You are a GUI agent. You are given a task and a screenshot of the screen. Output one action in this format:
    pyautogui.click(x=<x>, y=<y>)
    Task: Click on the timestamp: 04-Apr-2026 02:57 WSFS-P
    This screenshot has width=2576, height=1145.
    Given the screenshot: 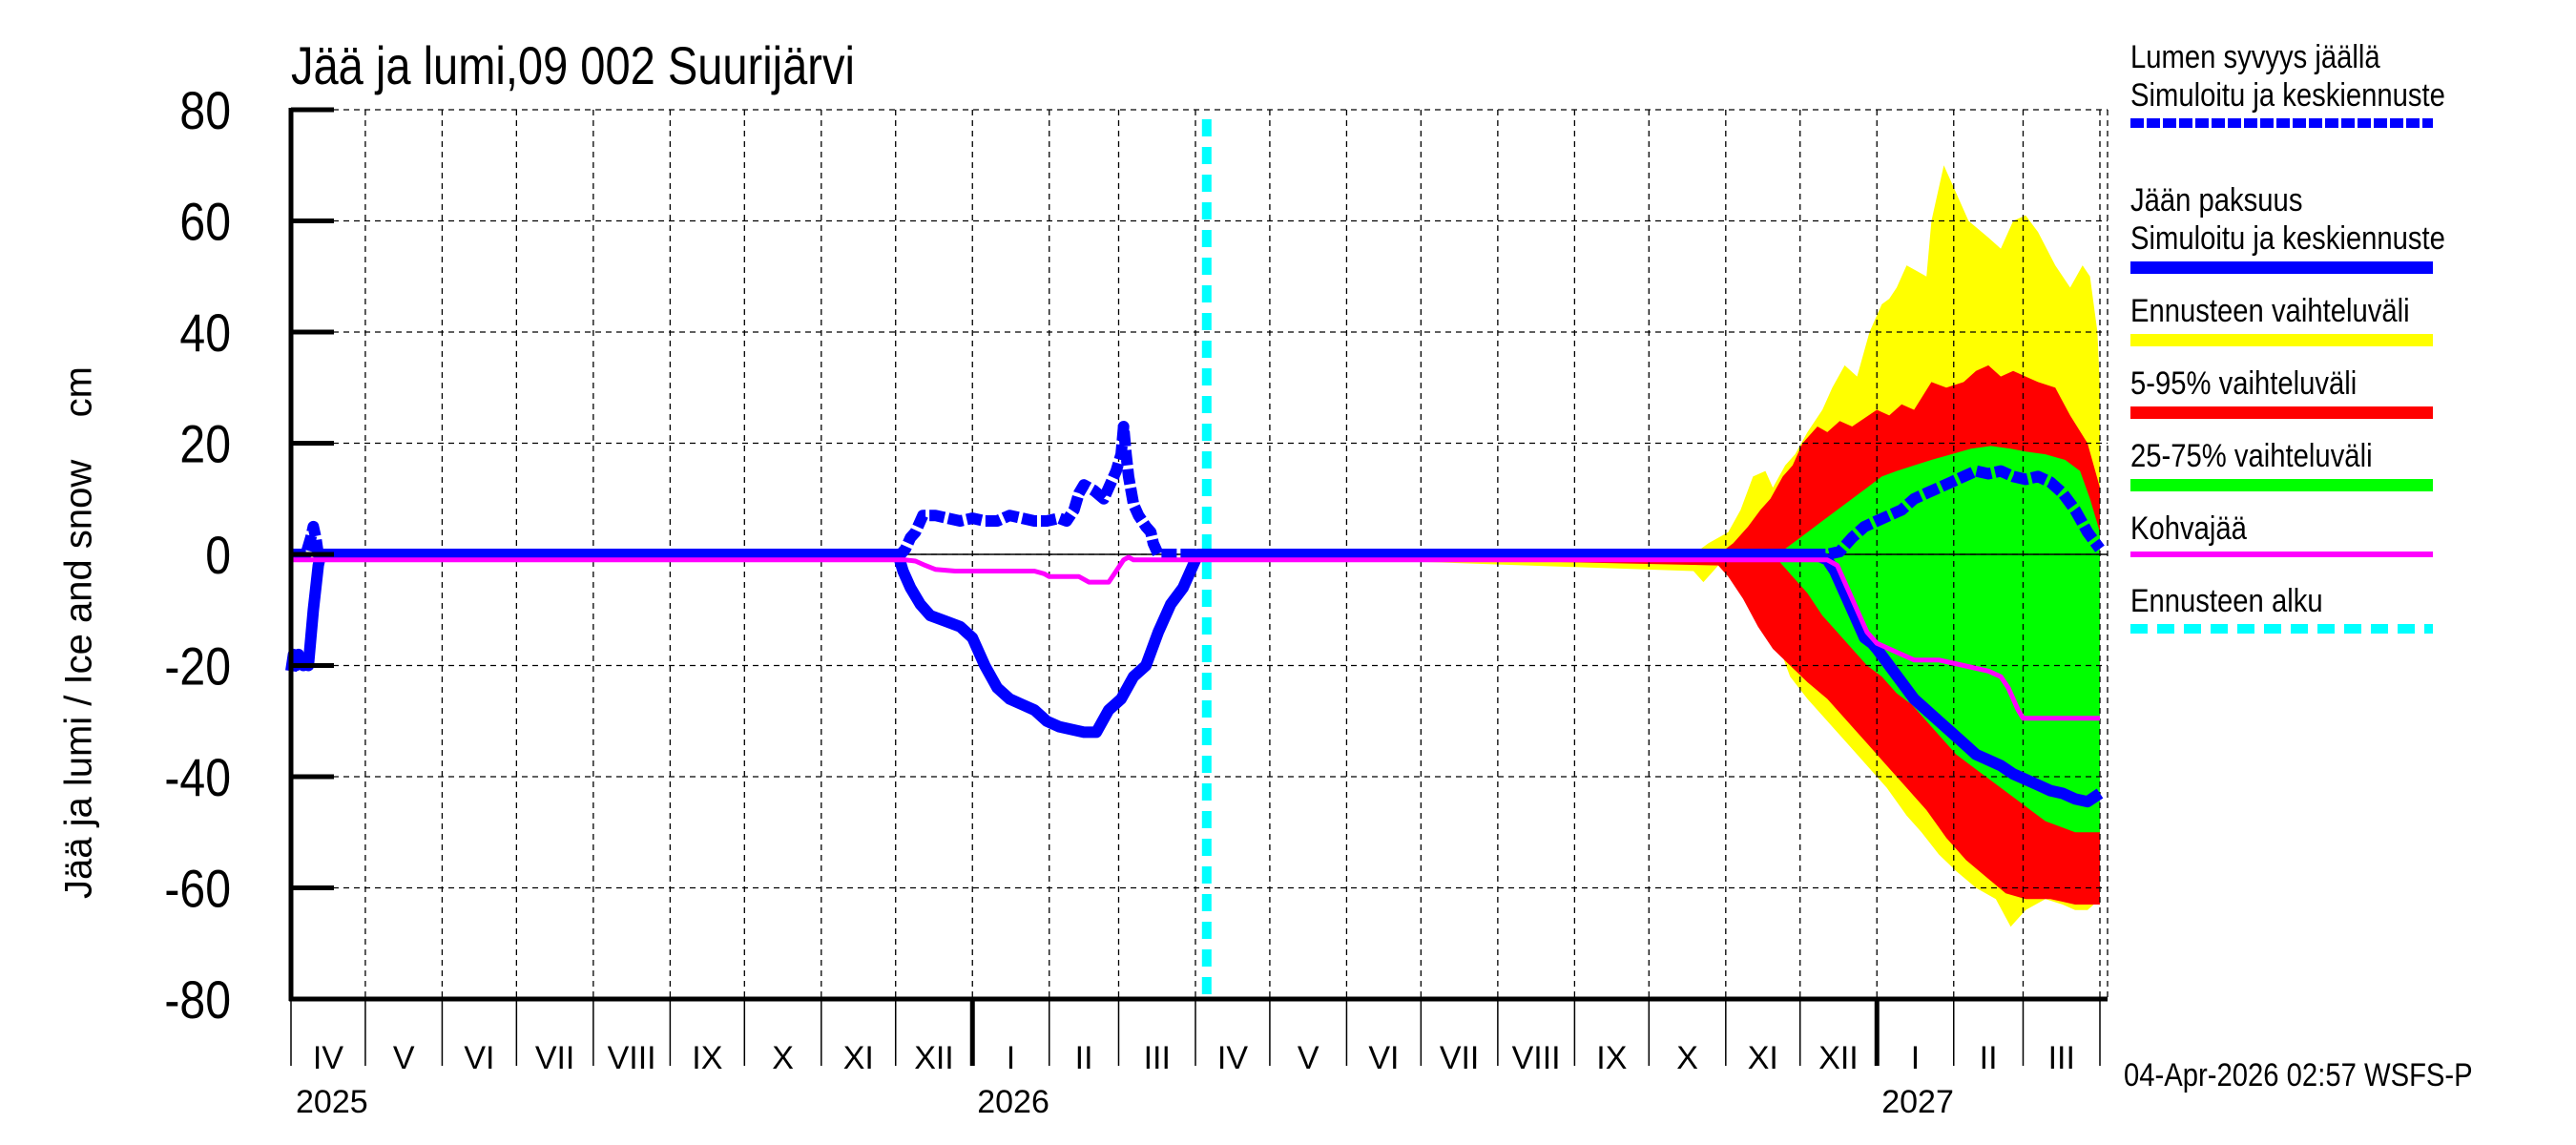 What is the action you would take?
    pyautogui.click(x=2298, y=1075)
    